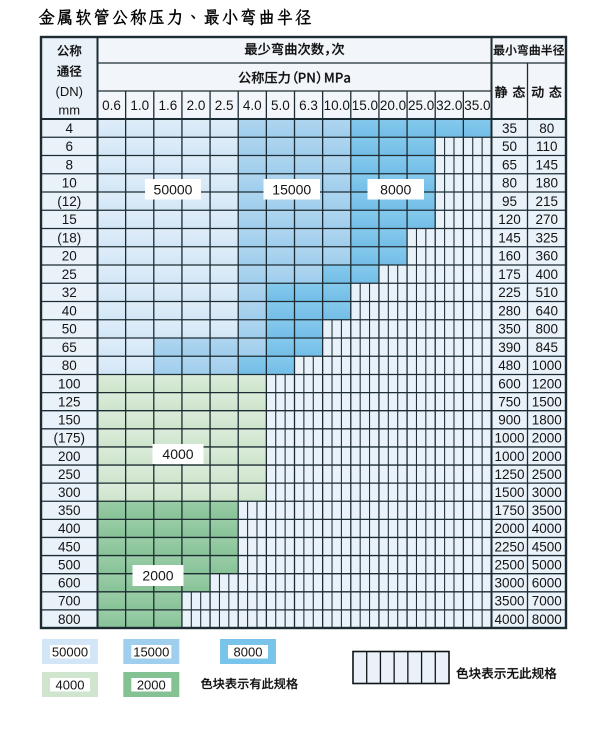 The height and width of the screenshot is (748, 600). Describe the element at coordinates (69, 110) in the screenshot. I see `svg-text: mm` at that location.